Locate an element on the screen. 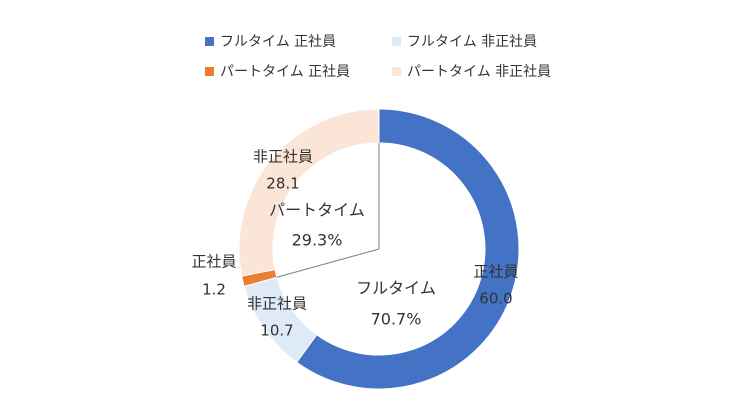  segment-value-label: 60.0 is located at coordinates (495, 299).